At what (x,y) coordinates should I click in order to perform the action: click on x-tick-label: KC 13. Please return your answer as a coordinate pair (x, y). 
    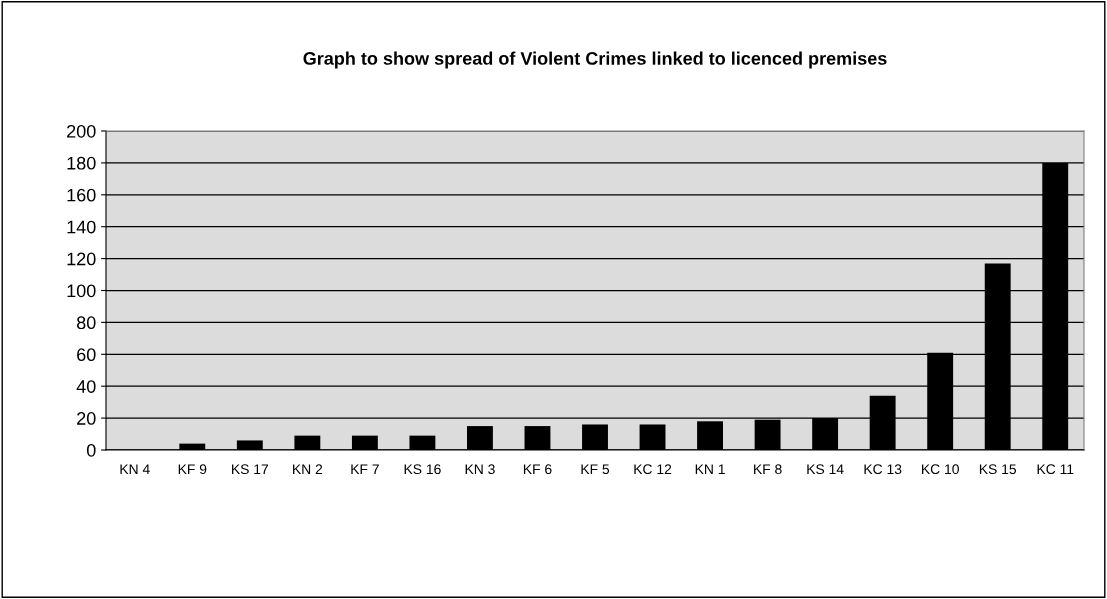
    Looking at the image, I should click on (883, 469).